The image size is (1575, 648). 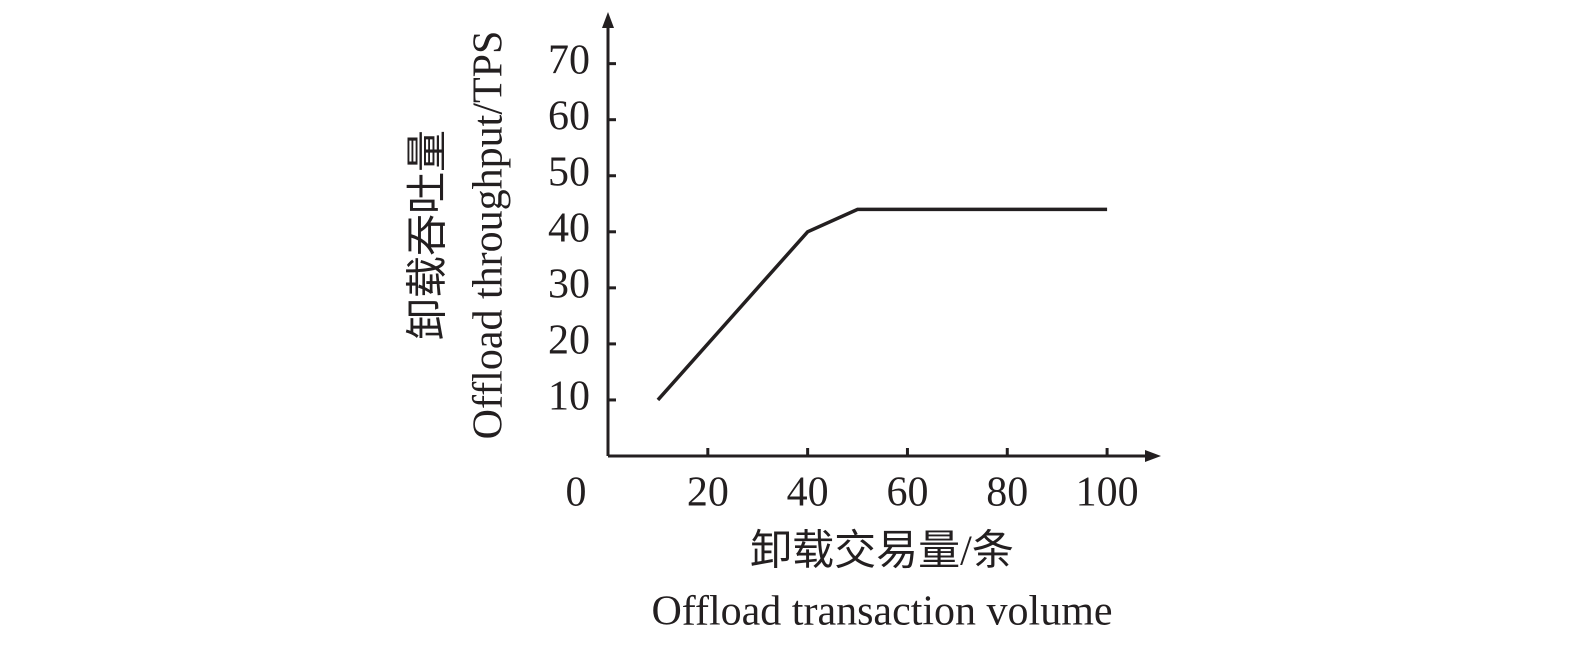 What do you see at coordinates (576, 493) in the screenshot?
I see `x-tick-label: 0` at bounding box center [576, 493].